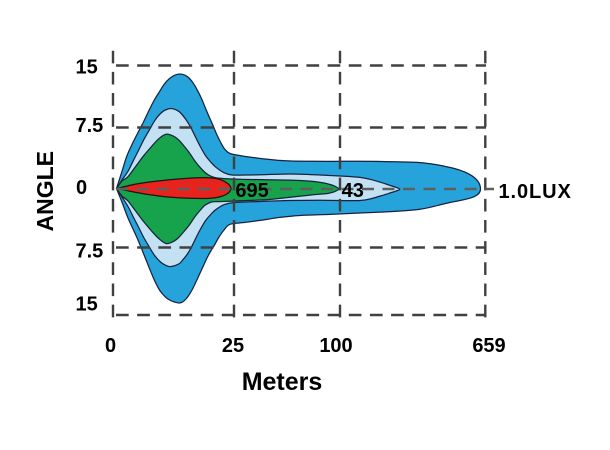  Describe the element at coordinates (488, 346) in the screenshot. I see `svg-text: 659` at that location.